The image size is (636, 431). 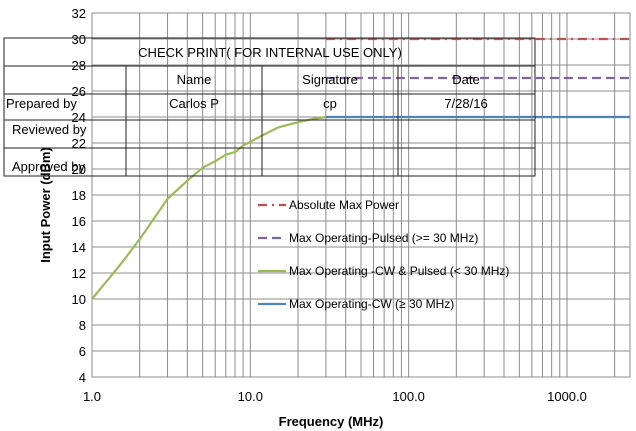 What do you see at coordinates (408, 396) in the screenshot?
I see `x-tick-label: 100.0` at bounding box center [408, 396].